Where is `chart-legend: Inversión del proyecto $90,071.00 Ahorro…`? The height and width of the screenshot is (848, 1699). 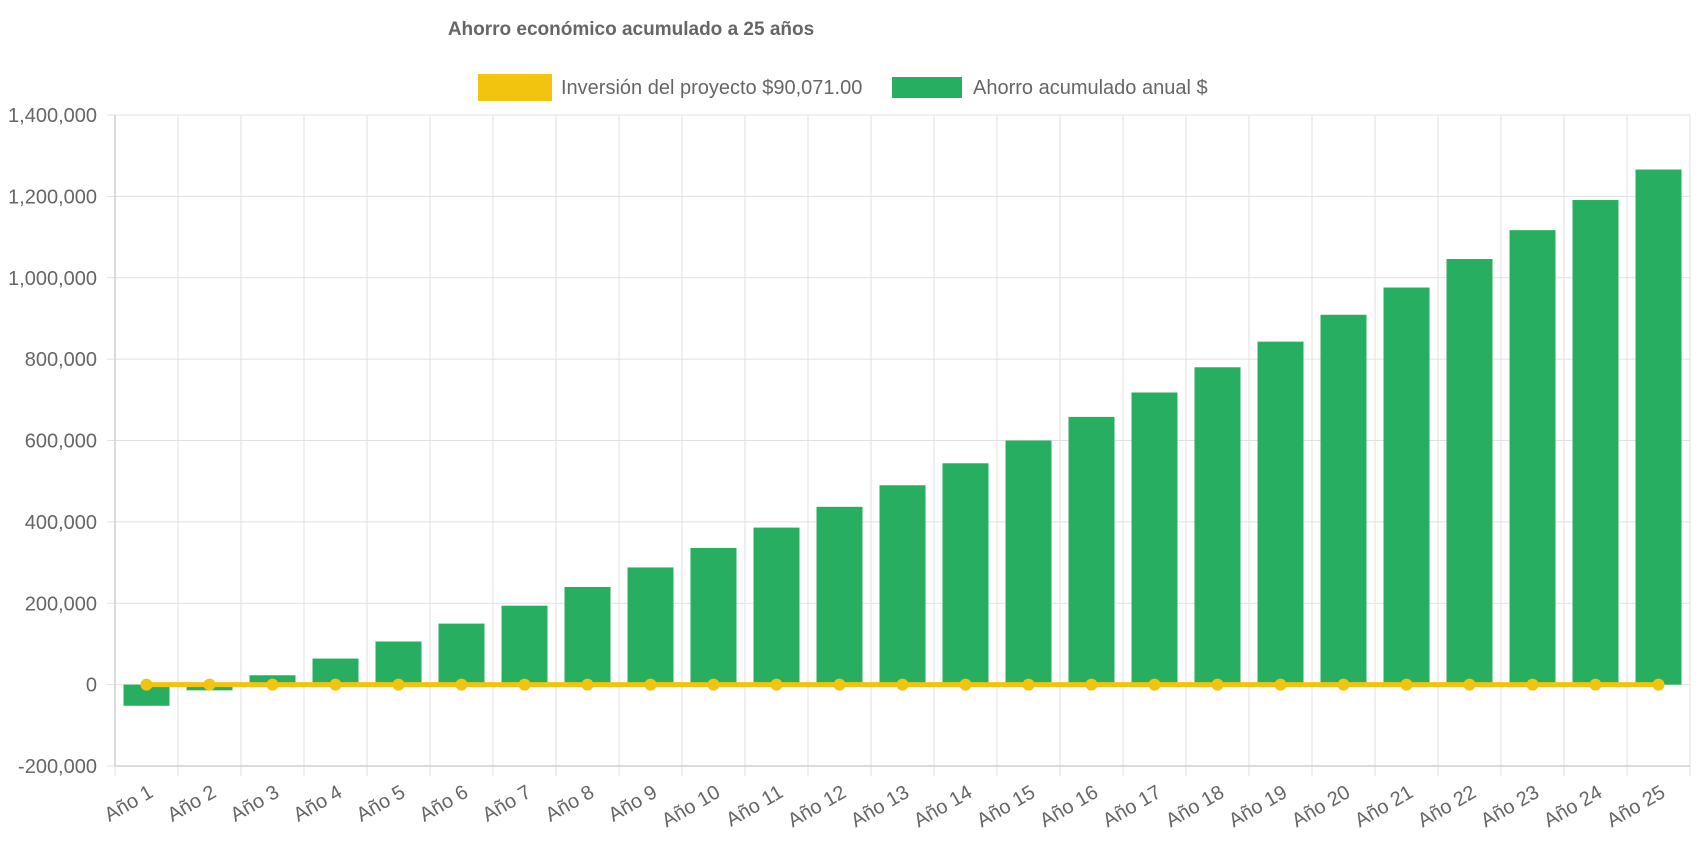
chart-legend: Inversión del proyecto $90,071.00 Ahorro… is located at coordinates (843, 87).